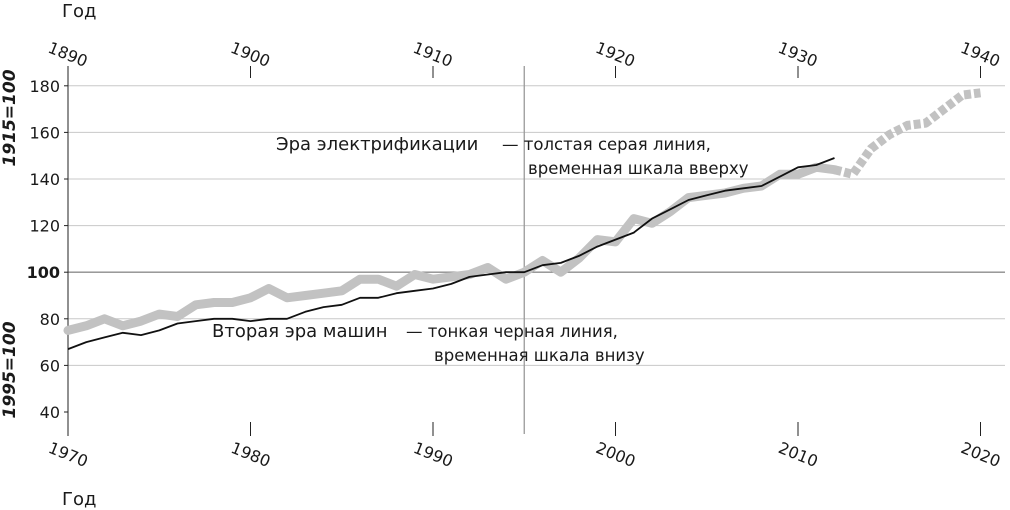 Image resolution: width=1010 pixels, height=510 pixels. I want to click on top-tick-label-1940: 1940, so click(980, 54).